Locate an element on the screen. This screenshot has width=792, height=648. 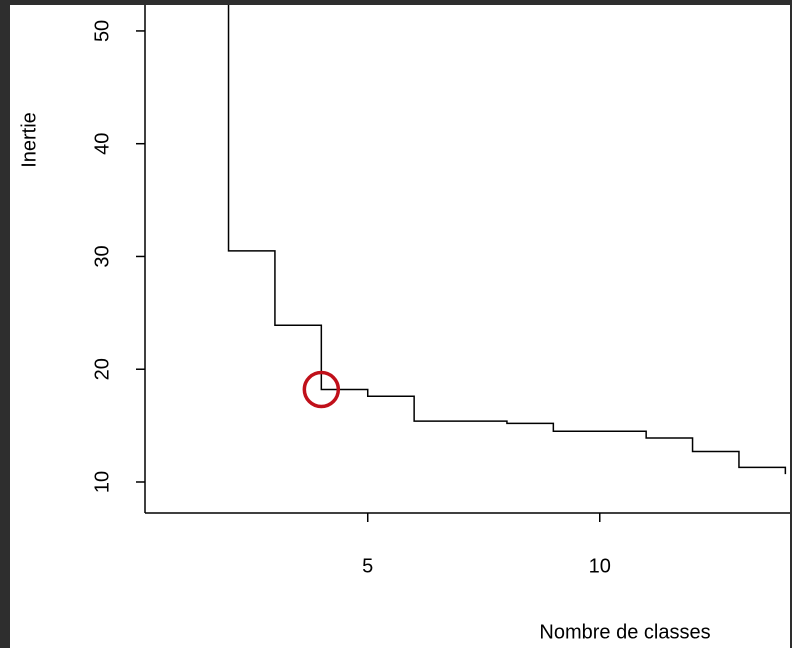
y-tick-label: 30 is located at coordinates (102, 256).